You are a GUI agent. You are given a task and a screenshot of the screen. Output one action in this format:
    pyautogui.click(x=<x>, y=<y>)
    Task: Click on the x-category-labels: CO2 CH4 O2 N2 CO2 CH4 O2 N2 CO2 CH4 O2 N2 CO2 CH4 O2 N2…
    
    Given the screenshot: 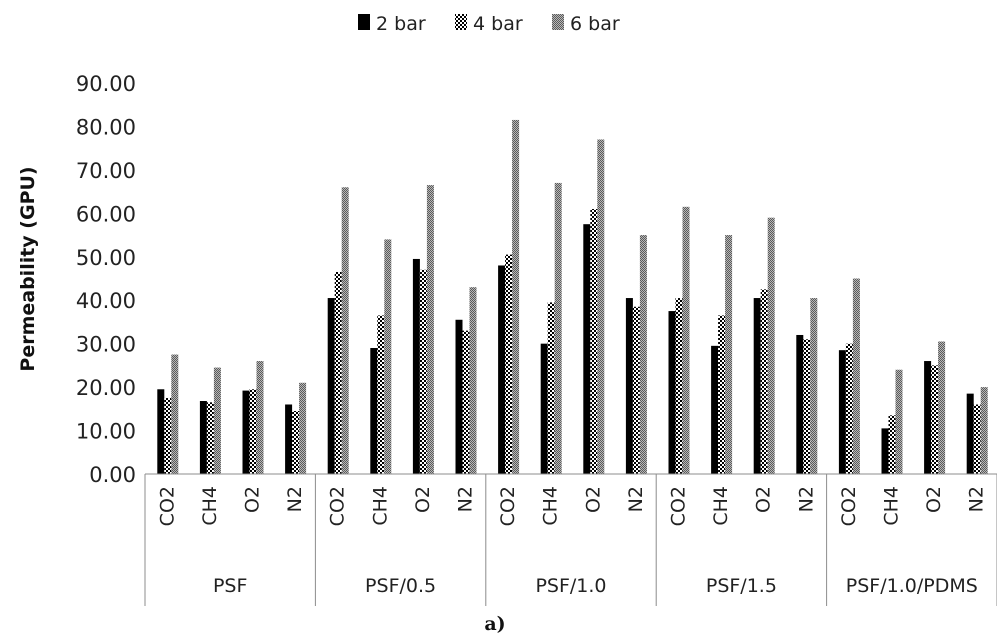 What is the action you would take?
    pyautogui.click(x=571, y=506)
    